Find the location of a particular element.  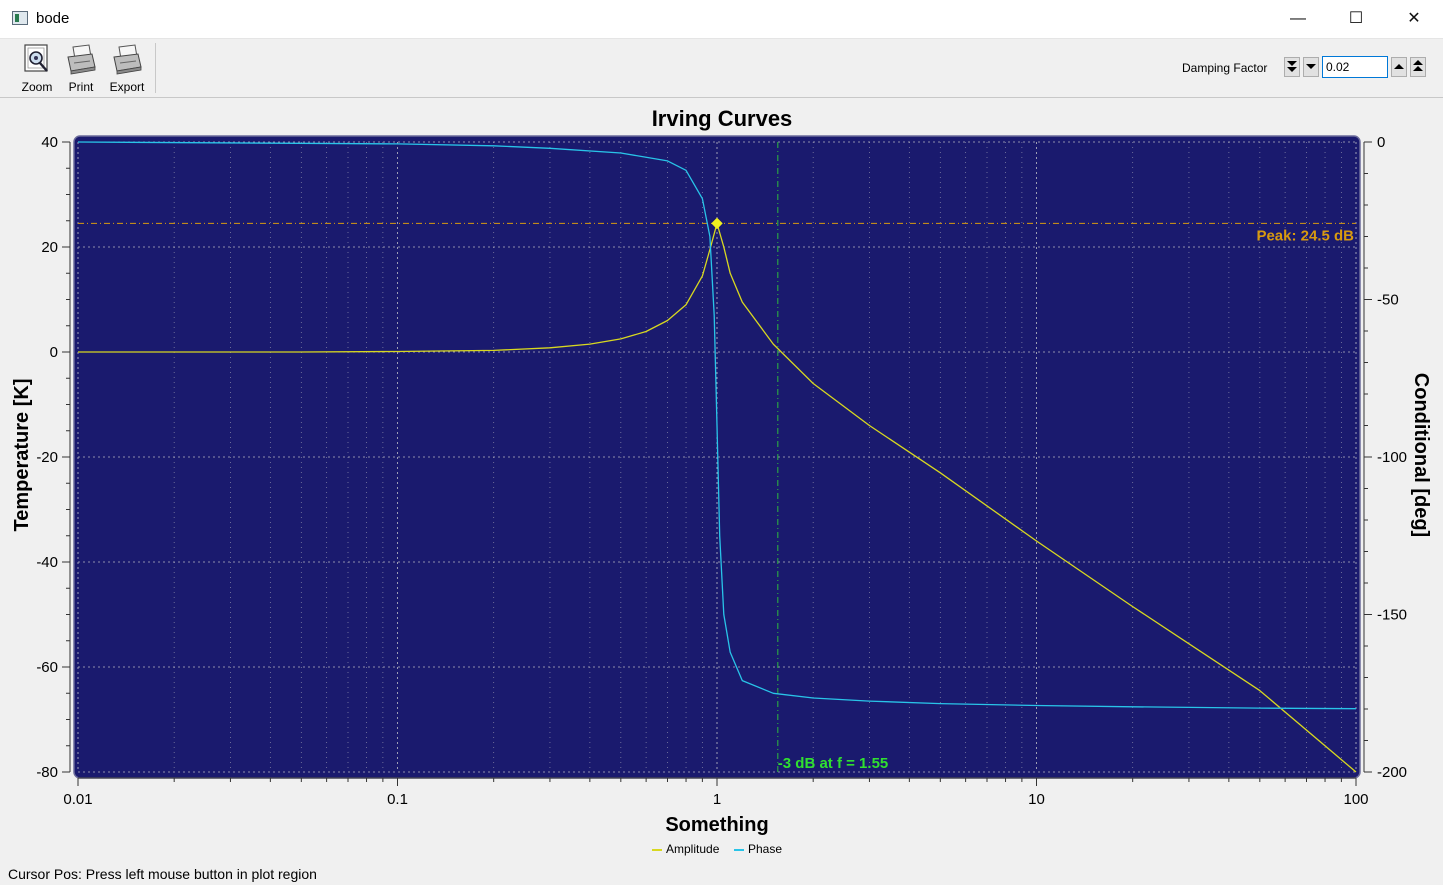

chart-title: Irving Curves is located at coordinates (722, 118).